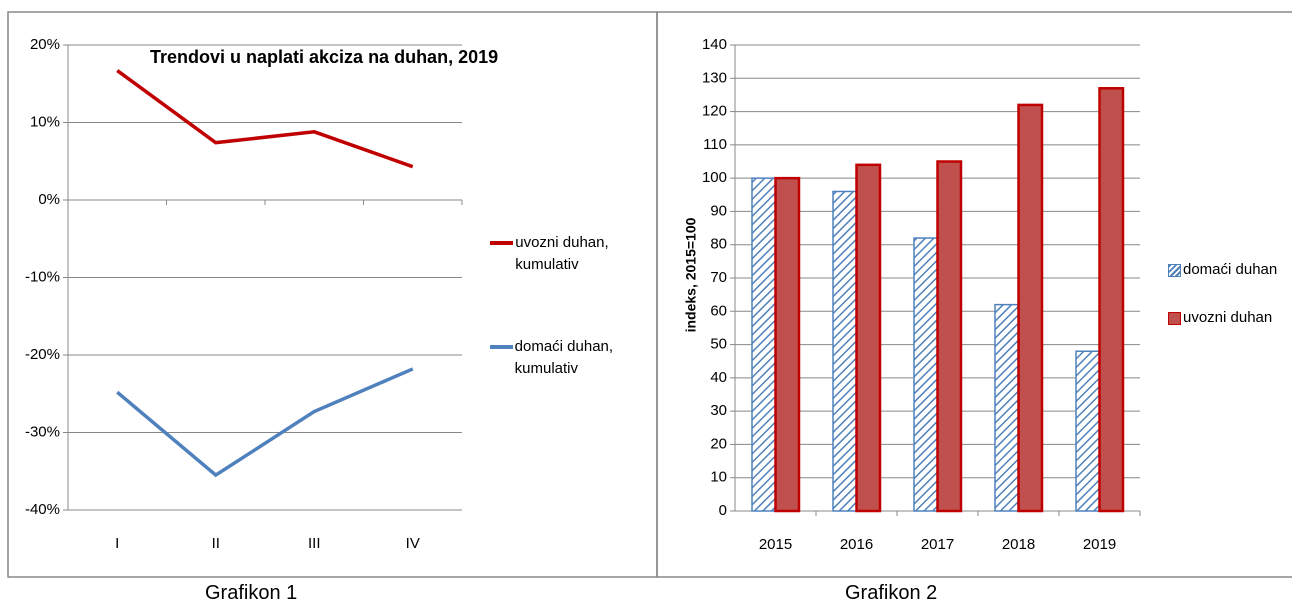 The width and height of the screenshot is (1292, 607). What do you see at coordinates (715, 144) in the screenshot?
I see `y-tick-label: 110` at bounding box center [715, 144].